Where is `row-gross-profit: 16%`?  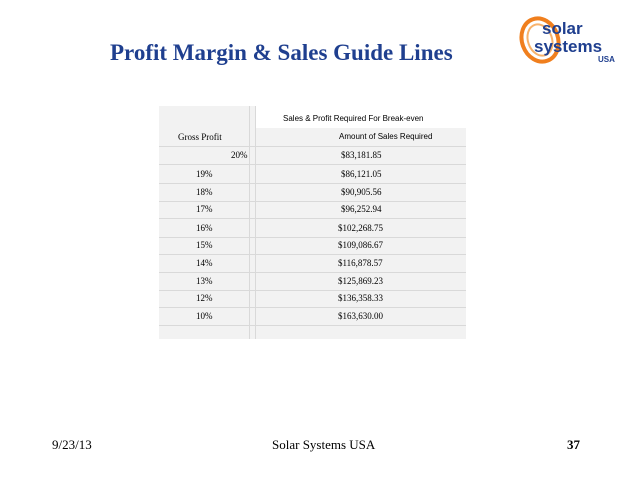 row-gross-profit: 16% is located at coordinates (204, 228).